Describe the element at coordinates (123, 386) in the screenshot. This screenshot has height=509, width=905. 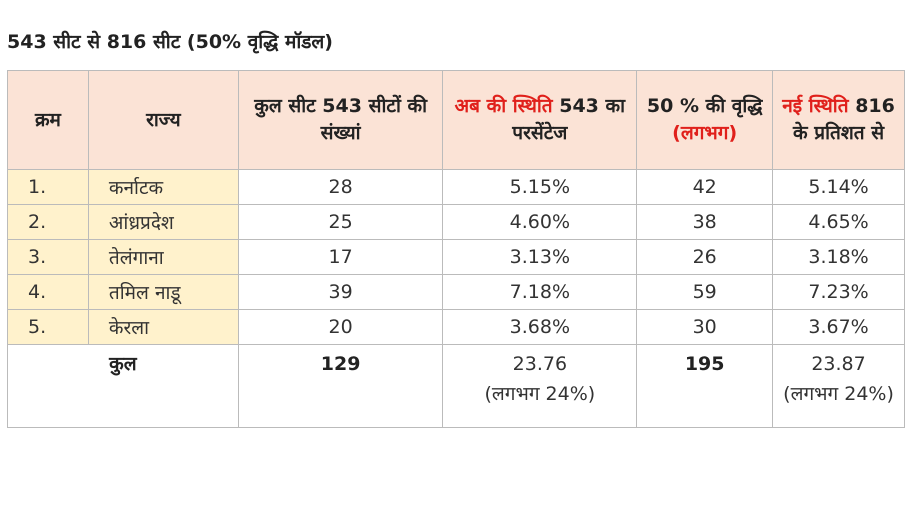
I see `total-label: कुल` at that location.